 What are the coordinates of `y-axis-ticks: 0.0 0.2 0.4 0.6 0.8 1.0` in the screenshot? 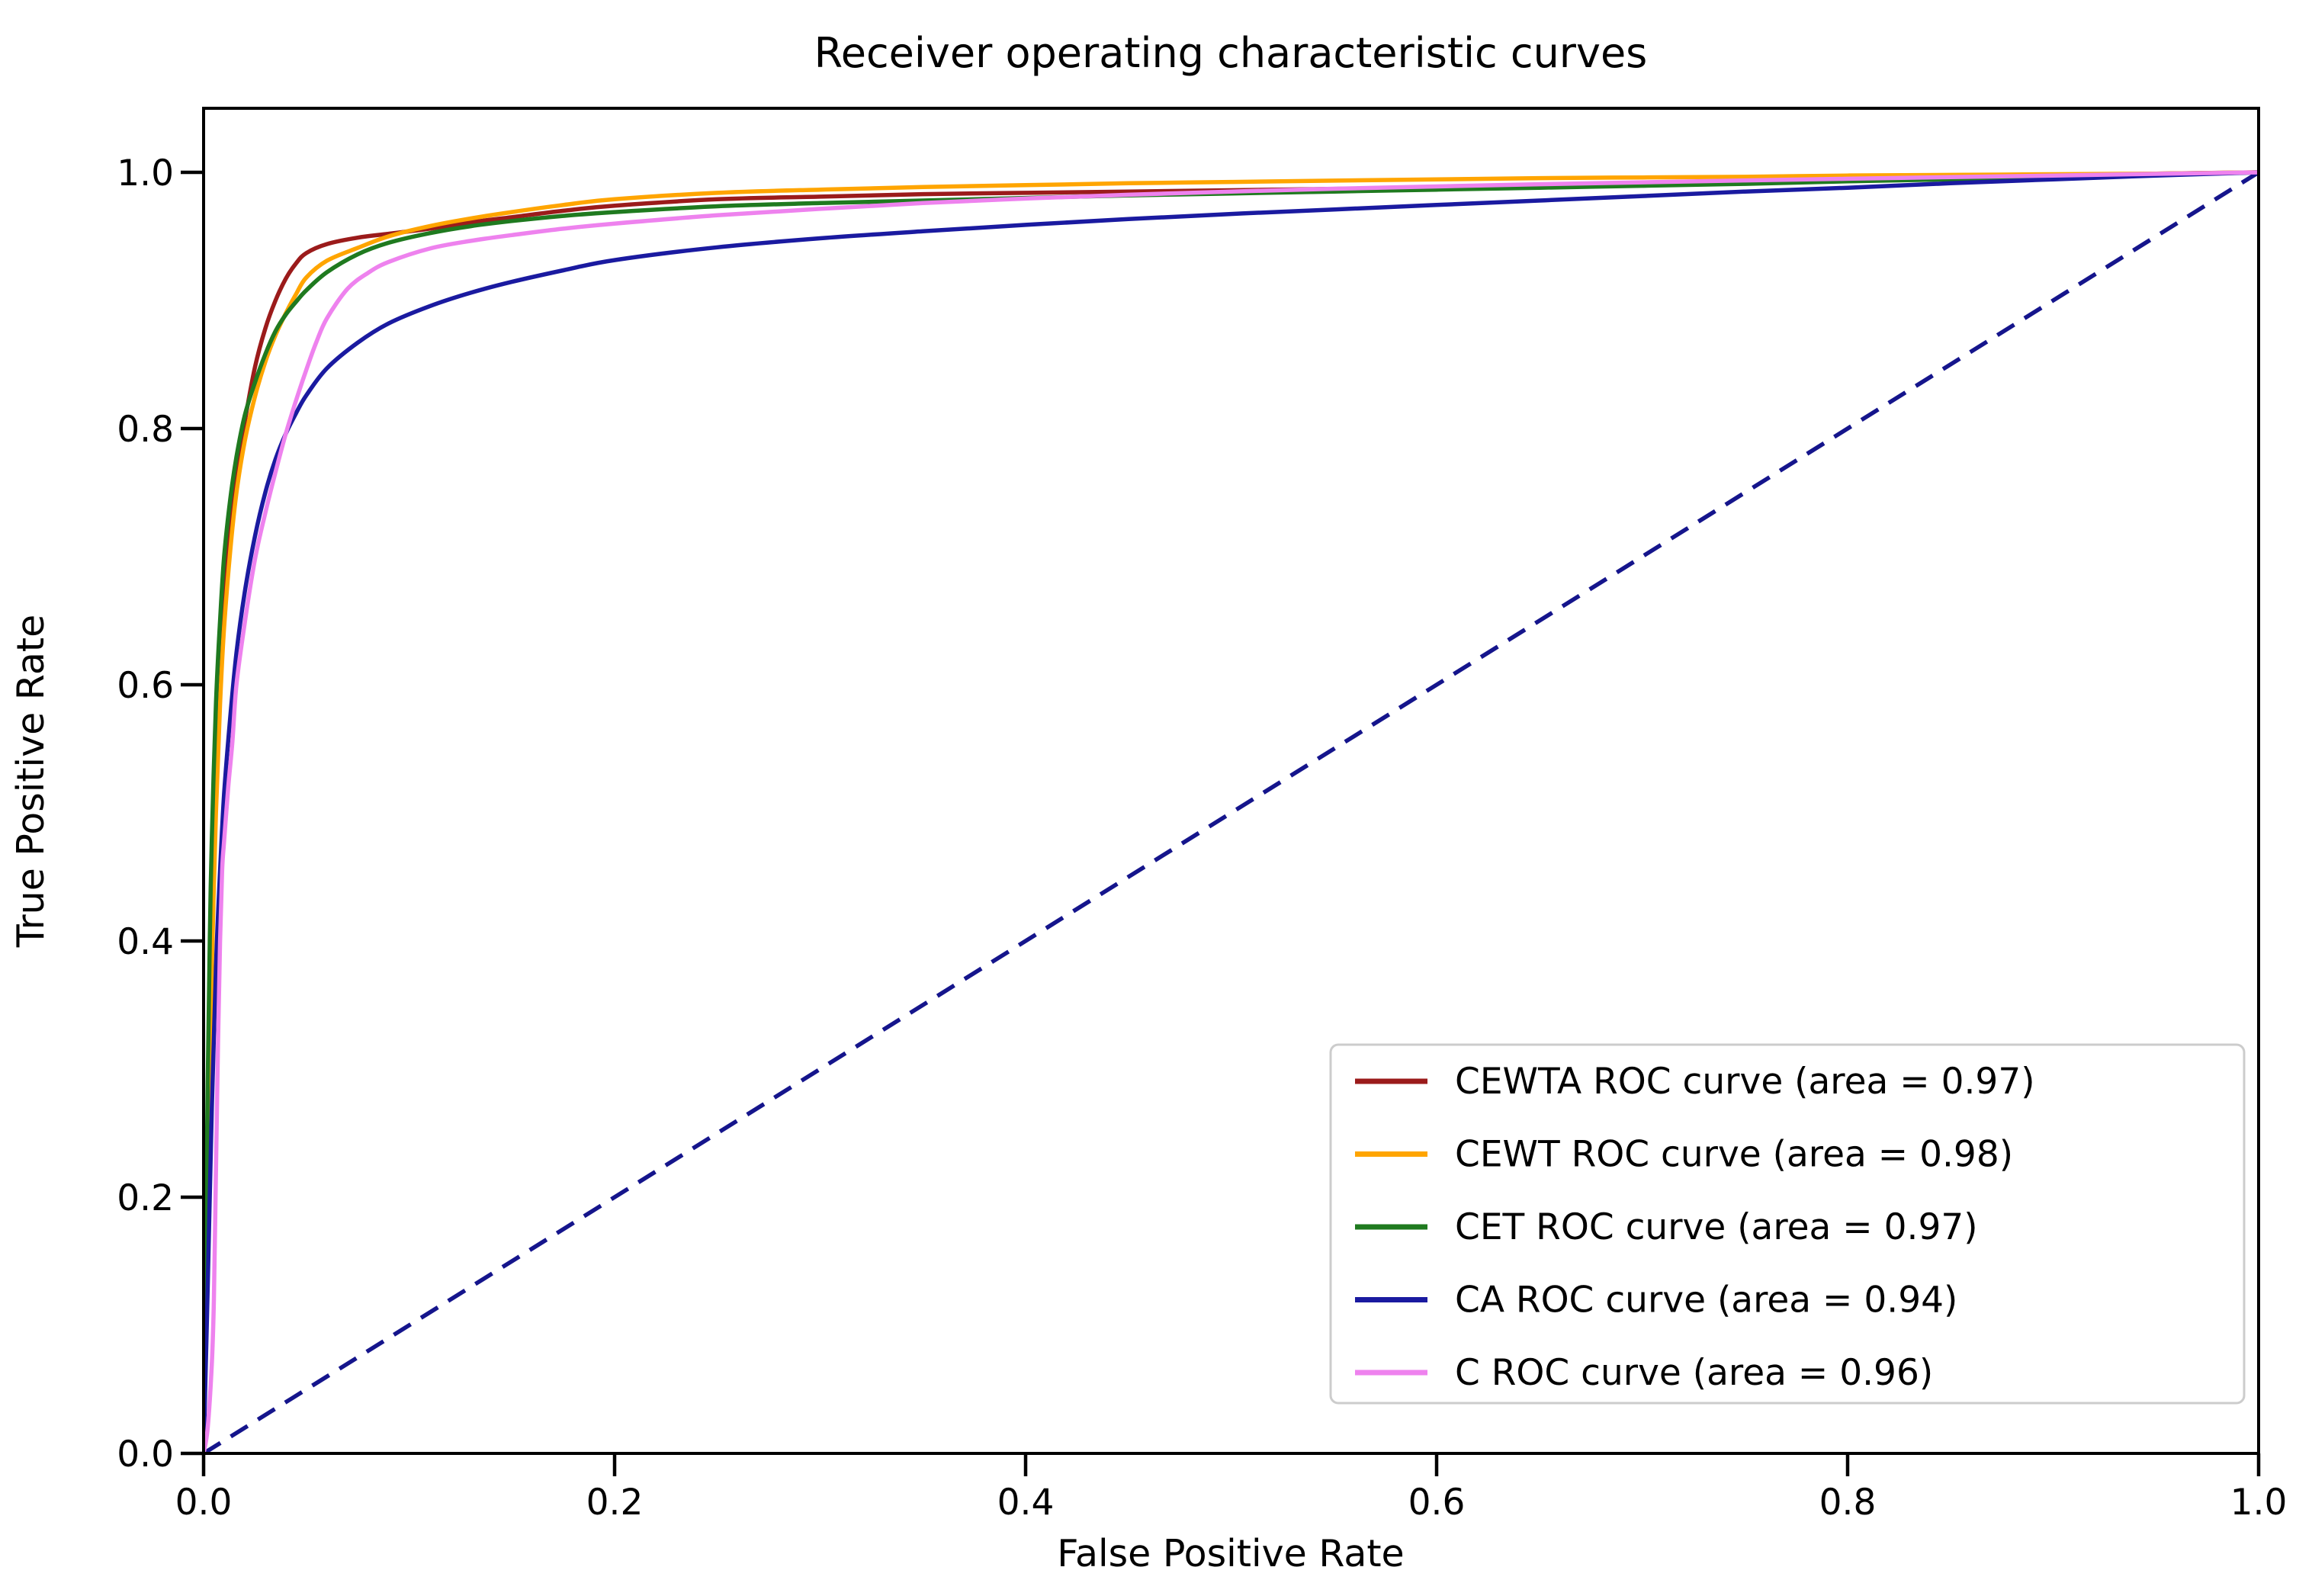 It's located at (160, 815).